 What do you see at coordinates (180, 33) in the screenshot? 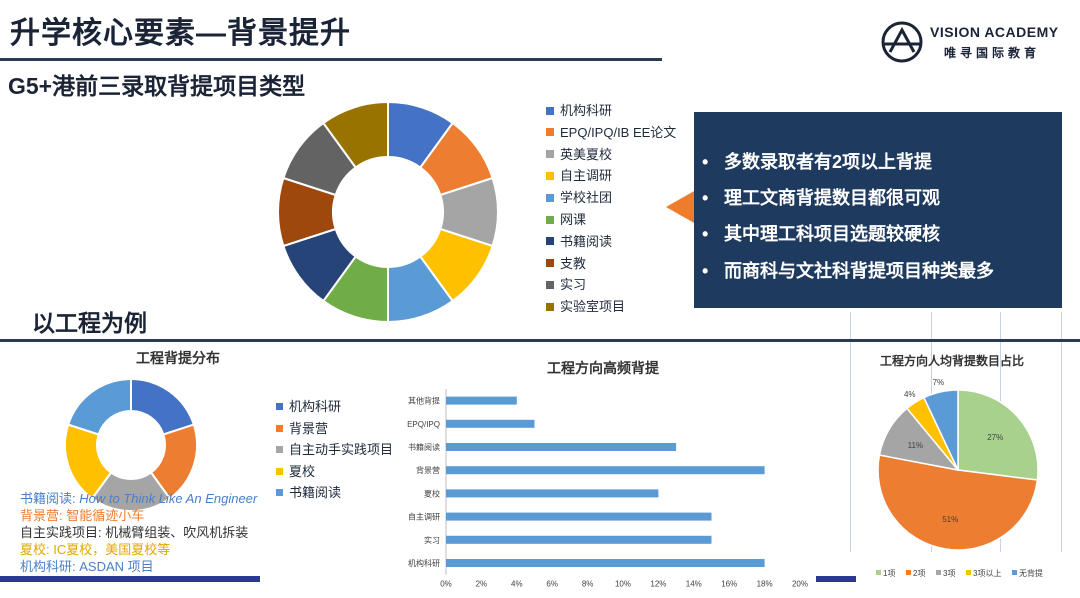
I see `page-title: 升学核心要素—背景提升` at bounding box center [180, 33].